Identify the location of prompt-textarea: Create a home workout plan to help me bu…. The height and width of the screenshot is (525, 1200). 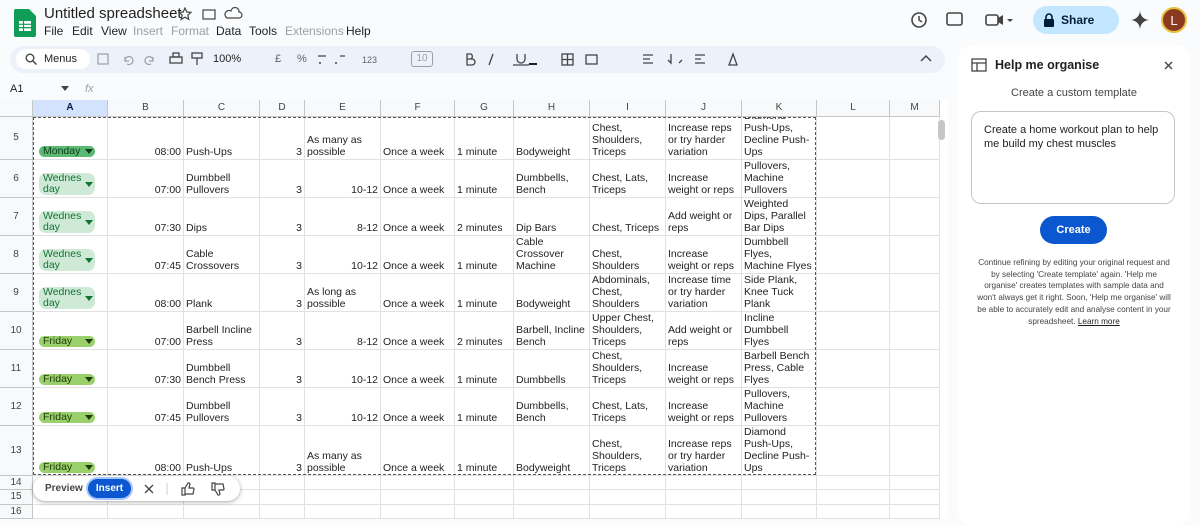
(1073, 157).